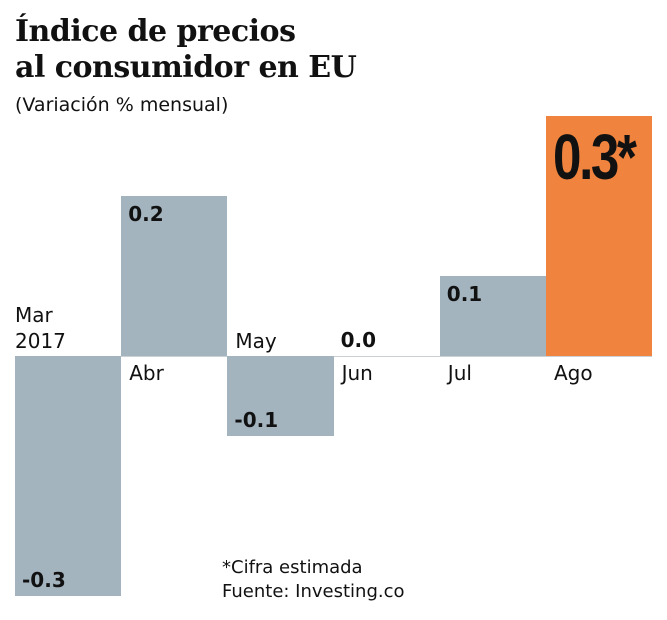  I want to click on estimate-note: *Cifra estimada, so click(292, 567).